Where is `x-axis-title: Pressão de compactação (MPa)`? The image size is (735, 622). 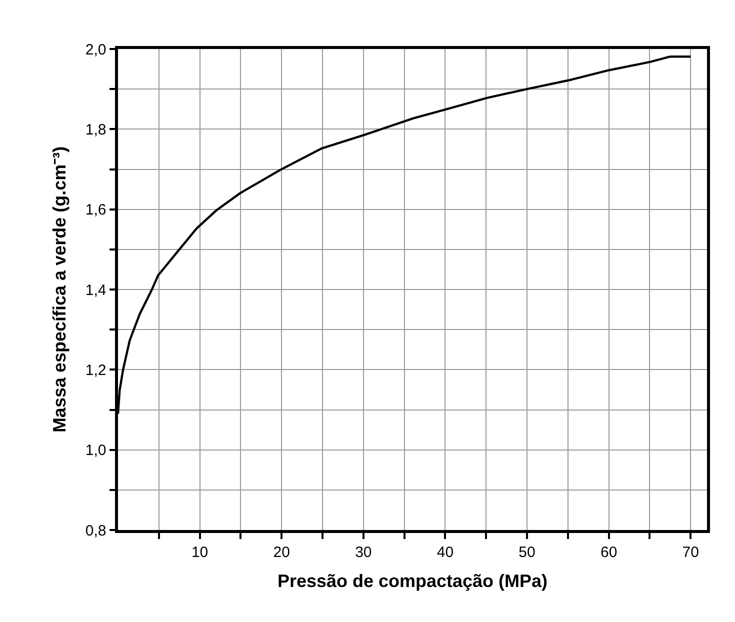
x-axis-title: Pressão de compactação (MPa) is located at coordinates (412, 580).